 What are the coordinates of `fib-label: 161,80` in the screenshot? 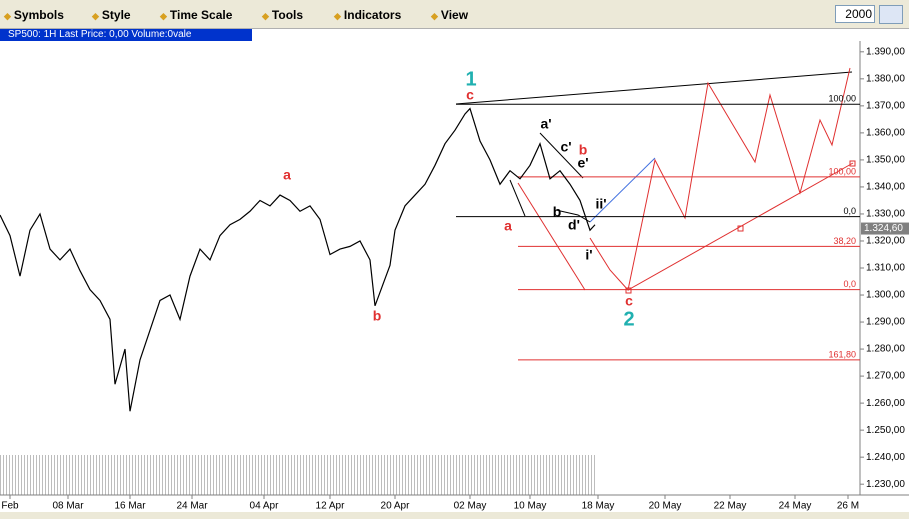 It's located at (842, 354).